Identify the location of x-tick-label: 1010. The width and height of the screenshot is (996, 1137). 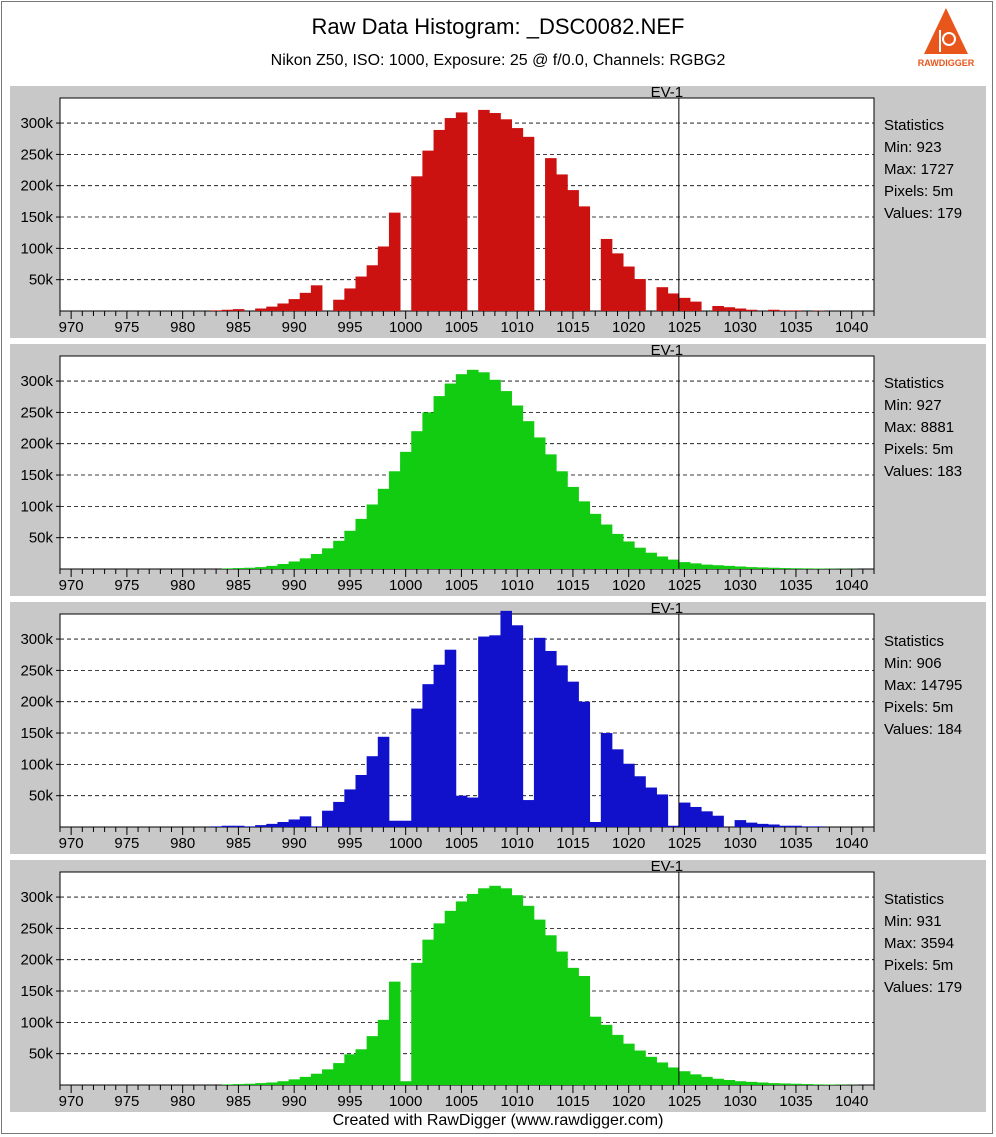
(516, 327).